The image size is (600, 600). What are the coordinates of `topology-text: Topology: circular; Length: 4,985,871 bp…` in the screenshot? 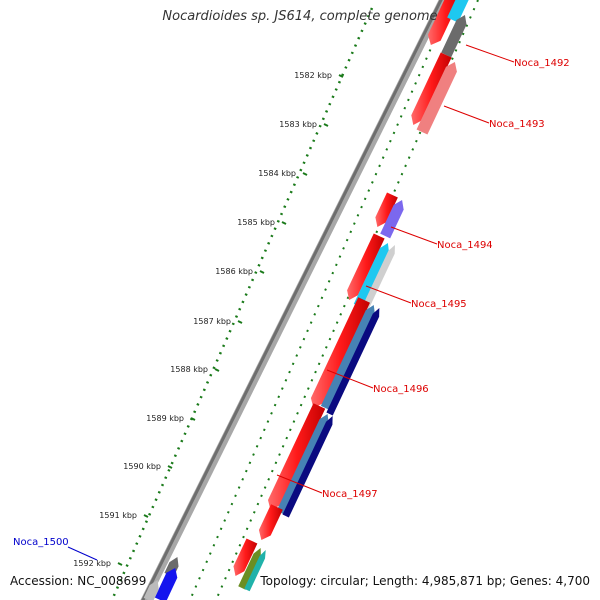 It's located at (425, 581).